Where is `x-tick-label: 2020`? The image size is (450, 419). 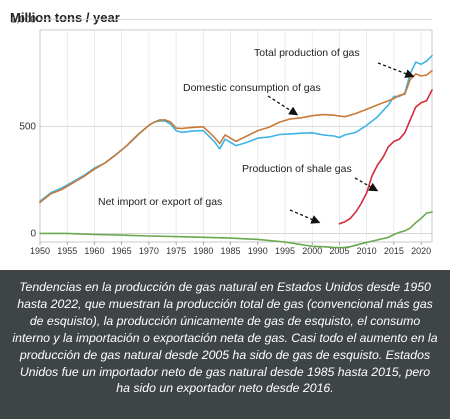
x-tick-label: 2020 is located at coordinates (421, 251).